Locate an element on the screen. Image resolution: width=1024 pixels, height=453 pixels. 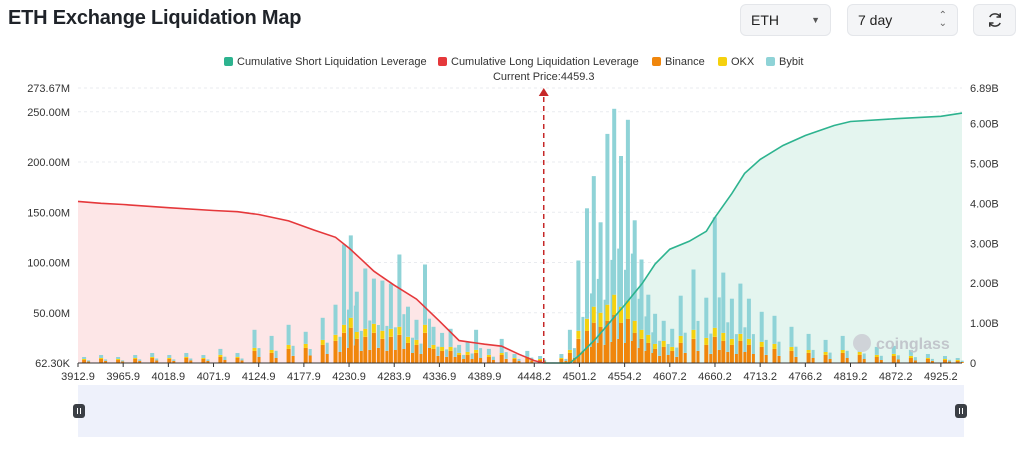
chevron-down-icon: ▼ is located at coordinates (815, 20).